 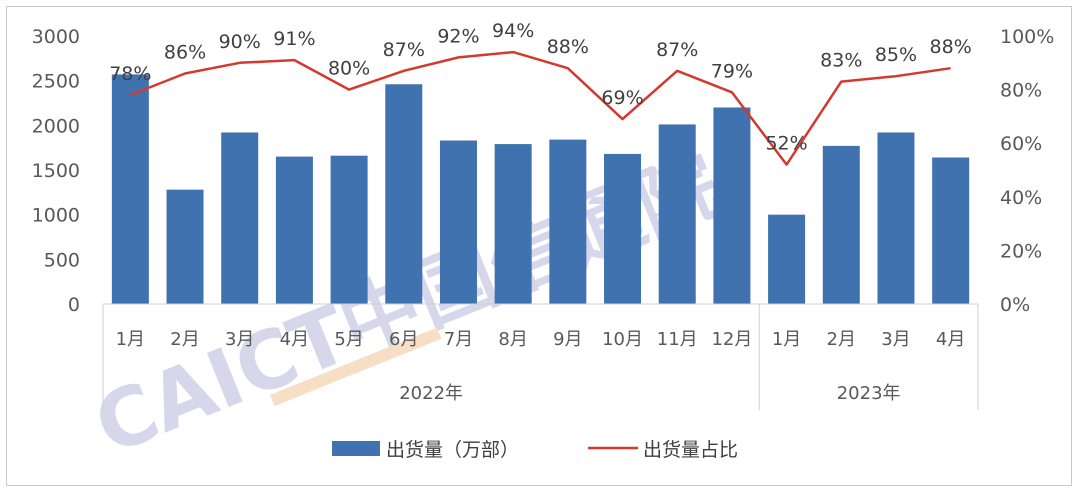 What do you see at coordinates (731, 339) in the screenshot?
I see `category-tick-label: 12月` at bounding box center [731, 339].